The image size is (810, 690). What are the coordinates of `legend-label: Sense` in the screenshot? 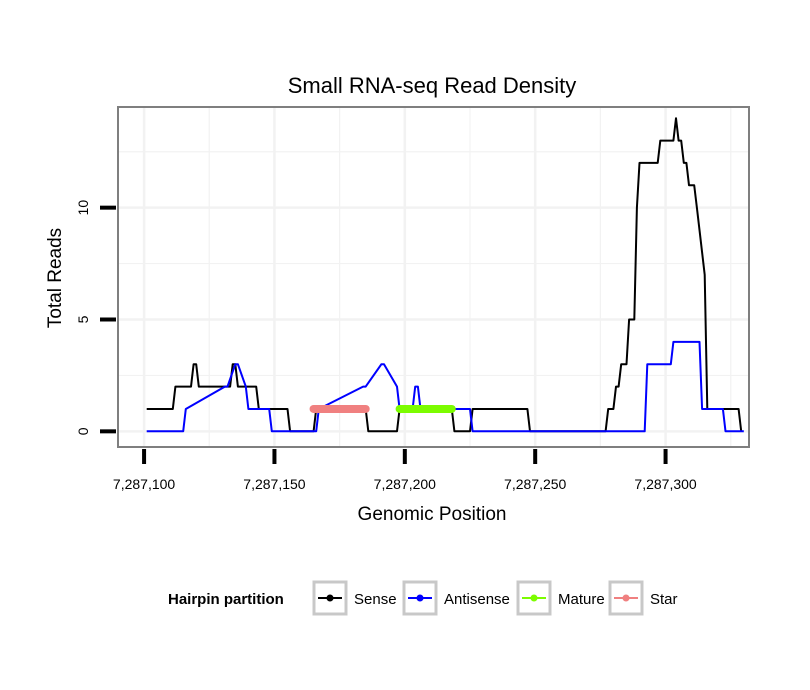 It's located at (375, 599).